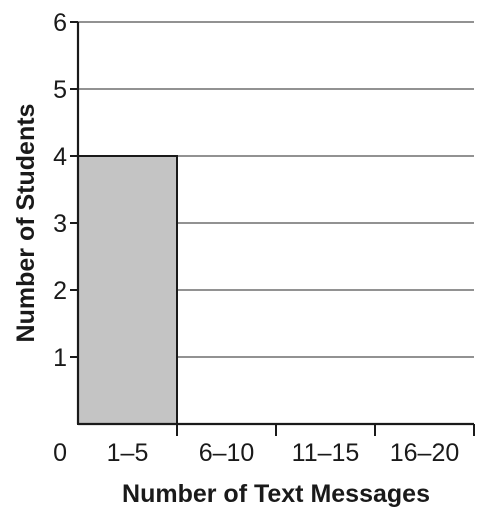  Describe the element at coordinates (227, 453) in the screenshot. I see `x-tick-label-2: 6–10` at that location.